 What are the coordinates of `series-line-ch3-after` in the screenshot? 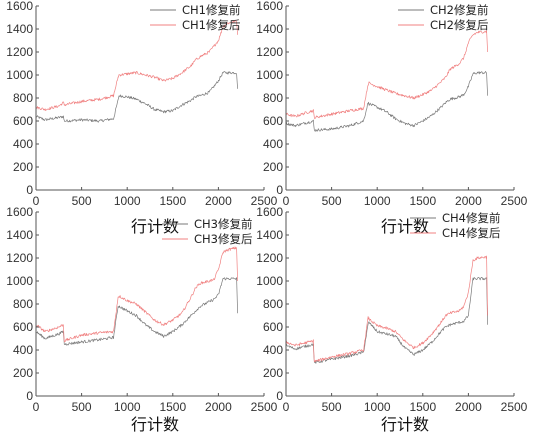 It's located at (136, 294).